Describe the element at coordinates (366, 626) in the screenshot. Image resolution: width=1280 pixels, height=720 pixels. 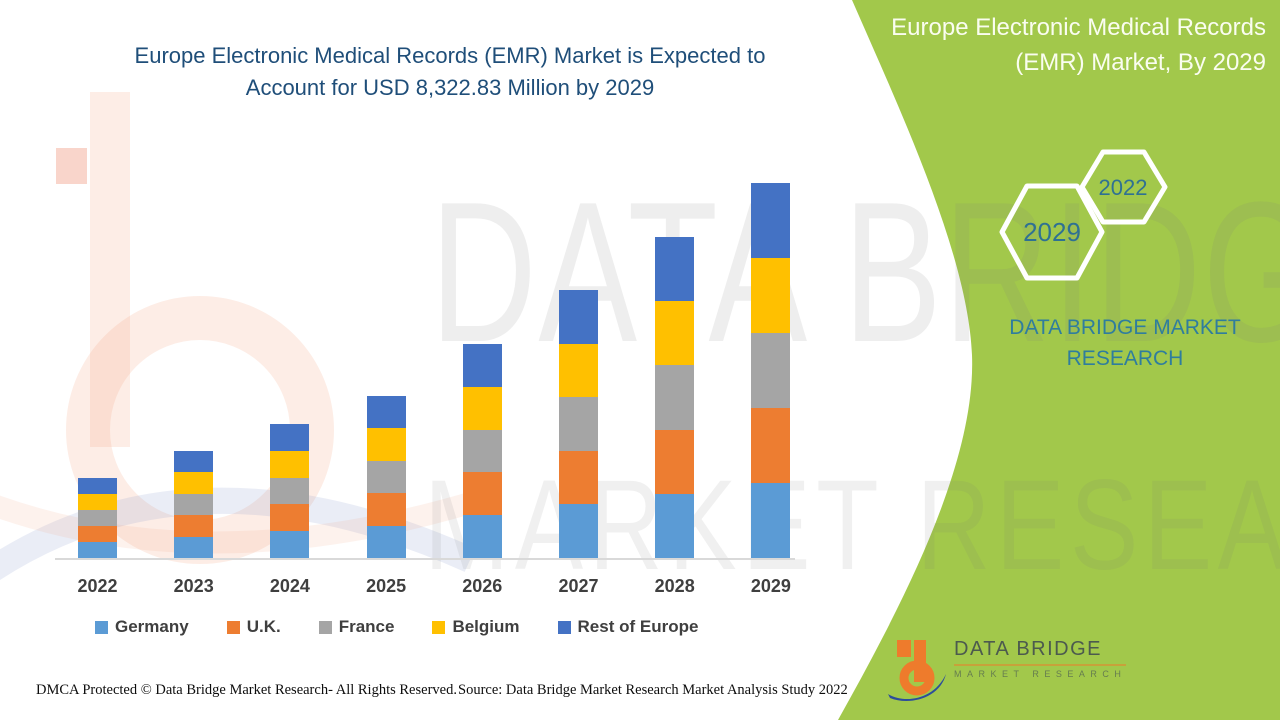
I see `legend-label-france: France` at that location.